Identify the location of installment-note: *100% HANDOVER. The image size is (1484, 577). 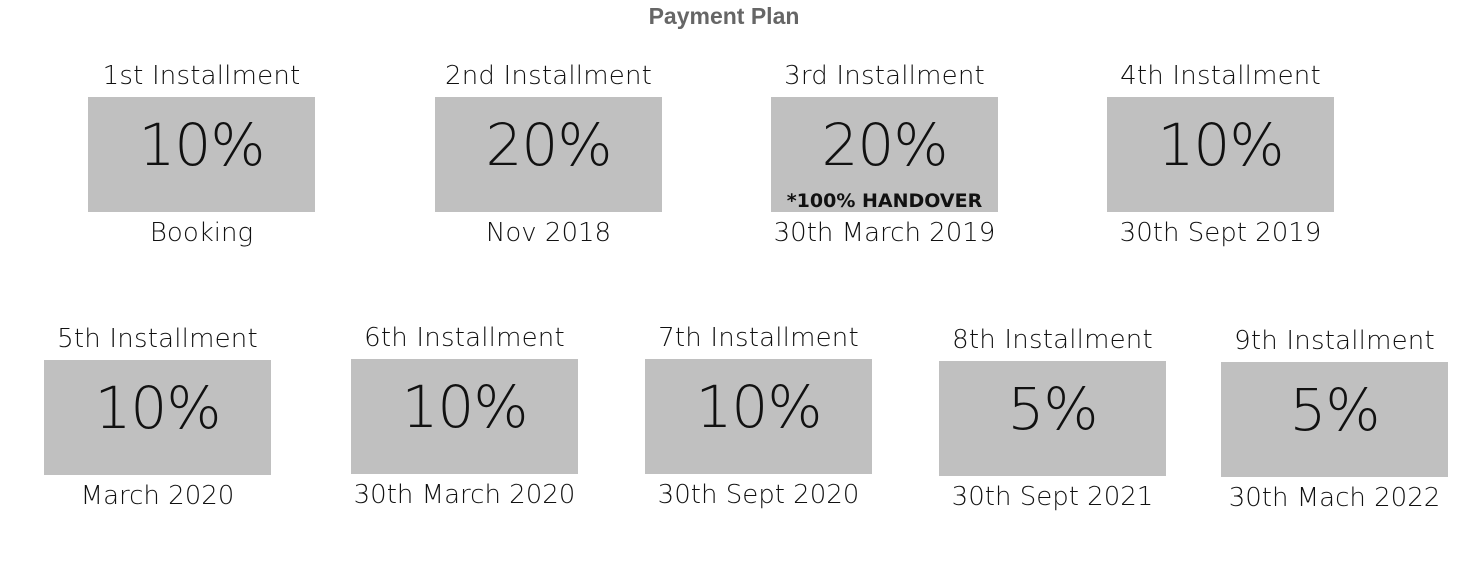
(884, 201).